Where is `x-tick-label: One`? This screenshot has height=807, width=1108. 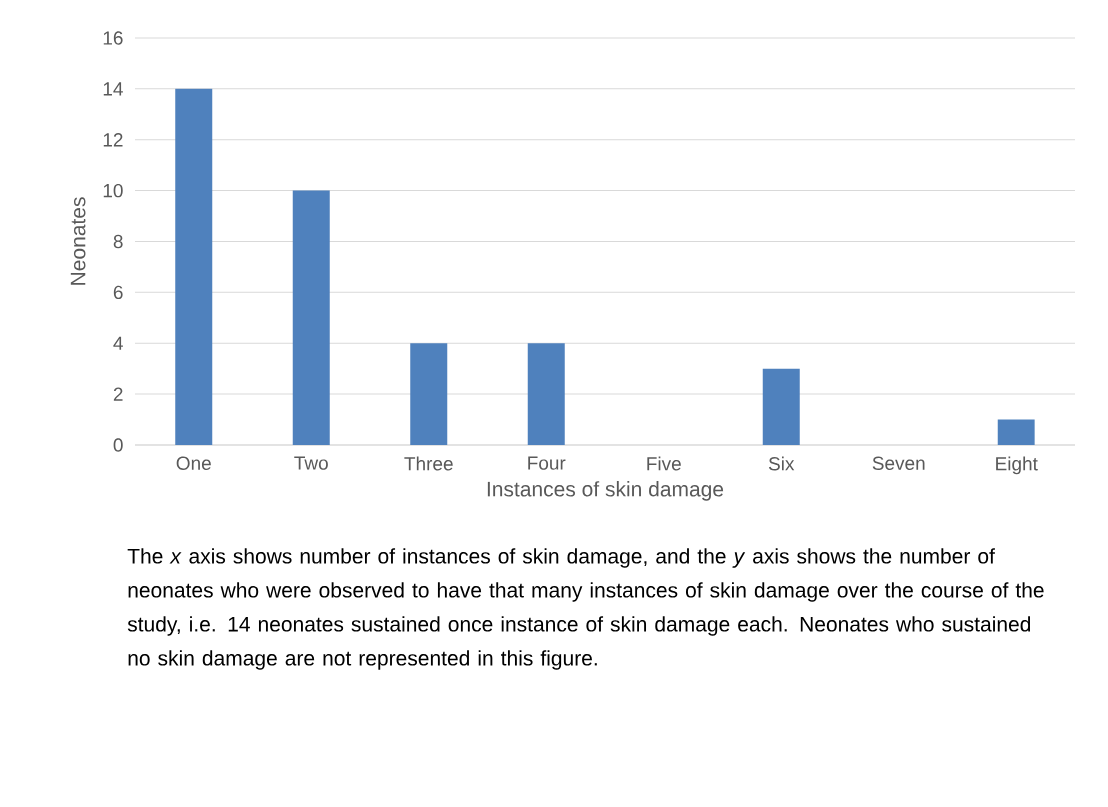
x-tick-label: One is located at coordinates (193, 463).